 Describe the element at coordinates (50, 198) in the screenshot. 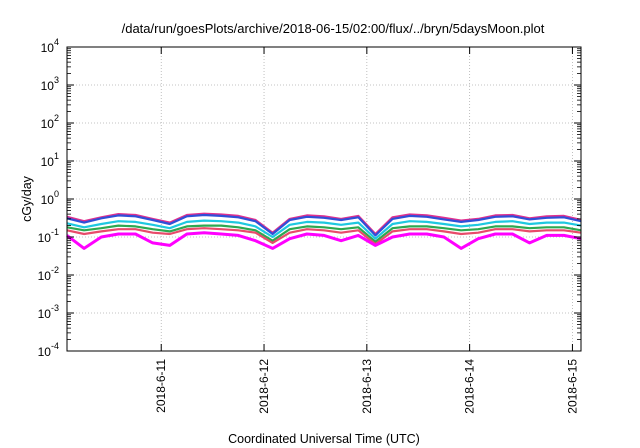

I see `y-tick-label: 10⁰` at that location.